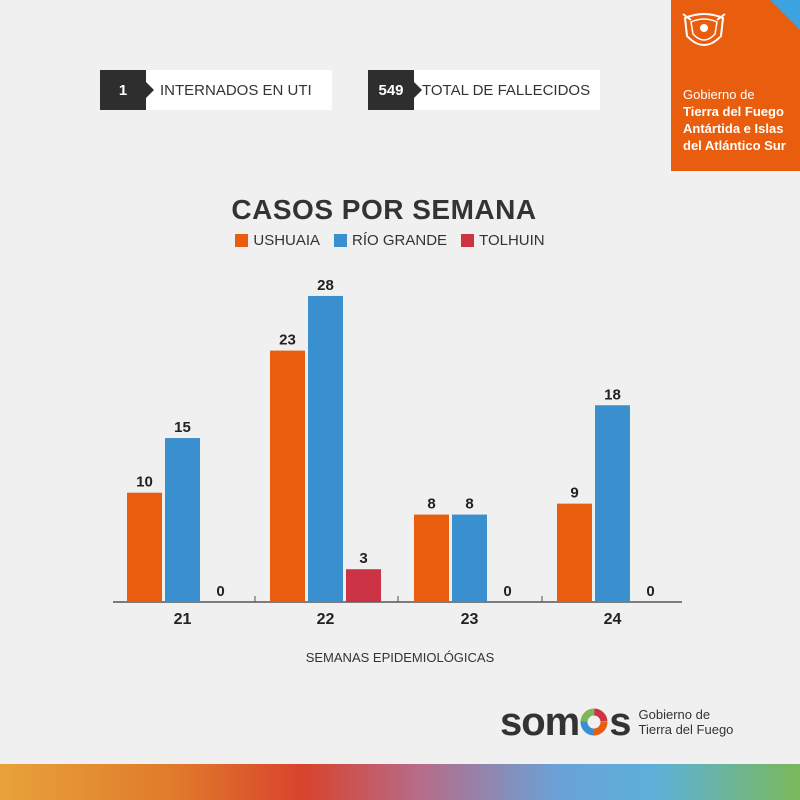  What do you see at coordinates (326, 619) in the screenshot?
I see `x-tick-label: 22` at bounding box center [326, 619].